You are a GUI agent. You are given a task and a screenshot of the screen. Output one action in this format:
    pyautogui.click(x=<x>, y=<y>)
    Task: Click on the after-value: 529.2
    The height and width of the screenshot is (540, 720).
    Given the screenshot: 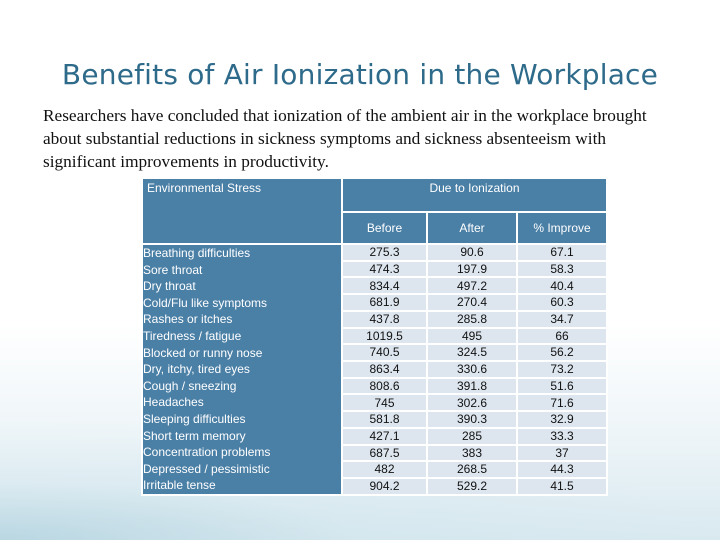 What is the action you would take?
    pyautogui.click(x=472, y=486)
    